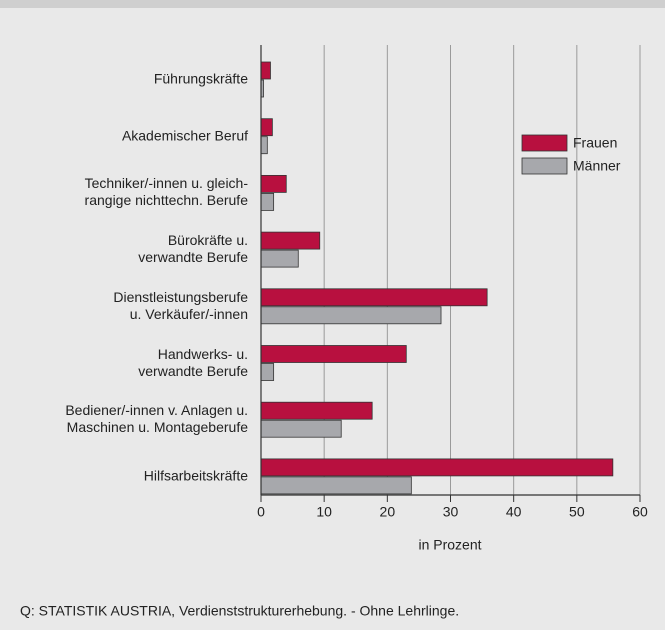 This screenshot has height=630, width=665. What do you see at coordinates (640, 512) in the screenshot?
I see `x-tick-label: 60` at bounding box center [640, 512].